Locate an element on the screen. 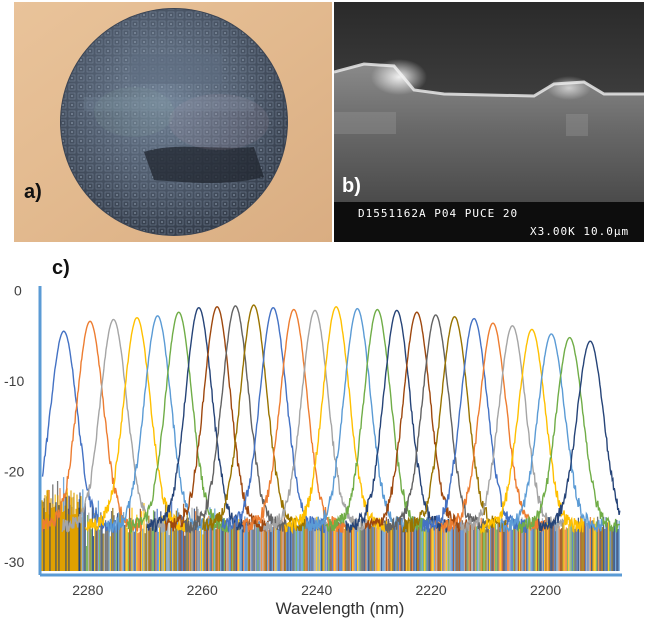 The height and width of the screenshot is (626, 662). y-tick-label: -30 is located at coordinates (14, 562).